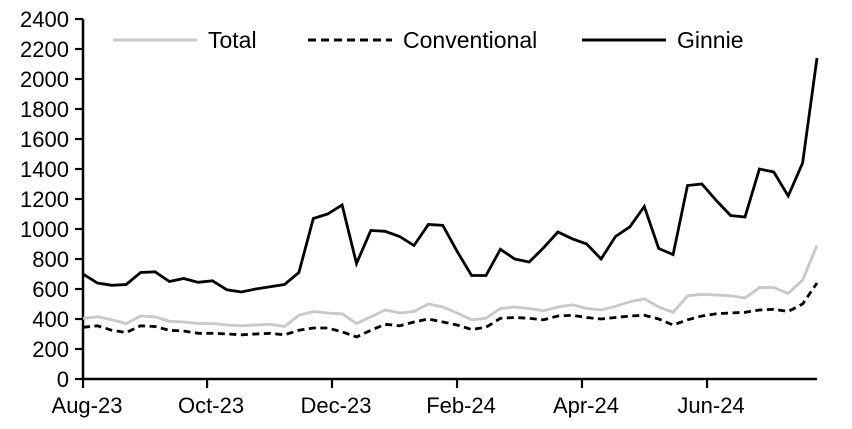 The width and height of the screenshot is (852, 429). I want to click on y-tick-label: 1200, so click(44, 199).